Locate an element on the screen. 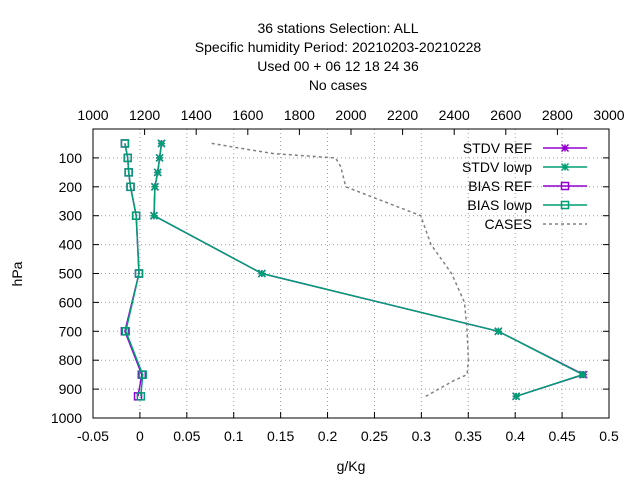 The width and height of the screenshot is (640, 480). y-tick-label: 700 is located at coordinates (71, 331).